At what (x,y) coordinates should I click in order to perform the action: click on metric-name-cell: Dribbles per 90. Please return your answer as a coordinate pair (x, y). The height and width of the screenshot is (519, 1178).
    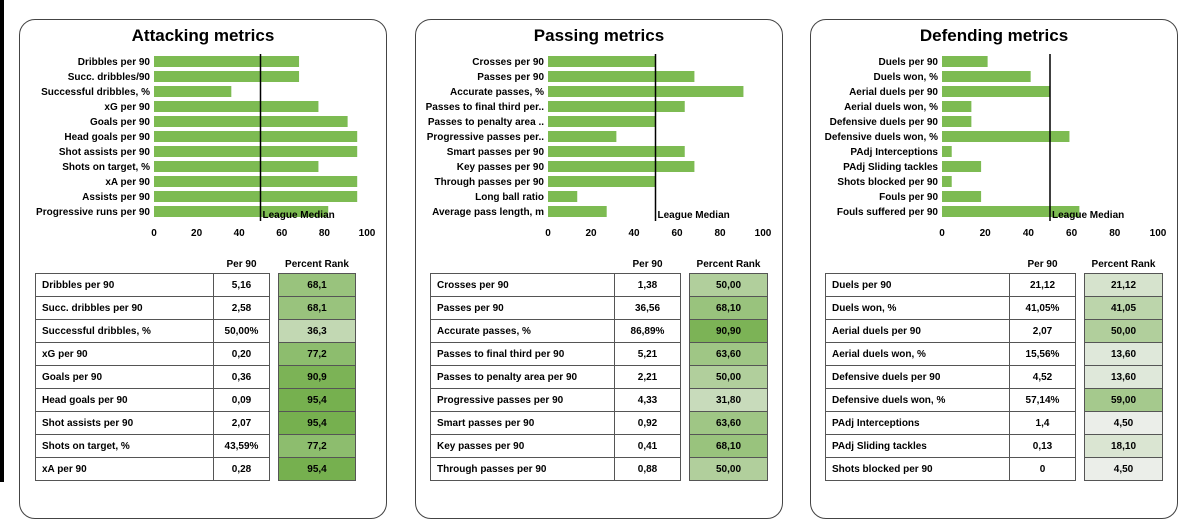
    Looking at the image, I should click on (124, 285).